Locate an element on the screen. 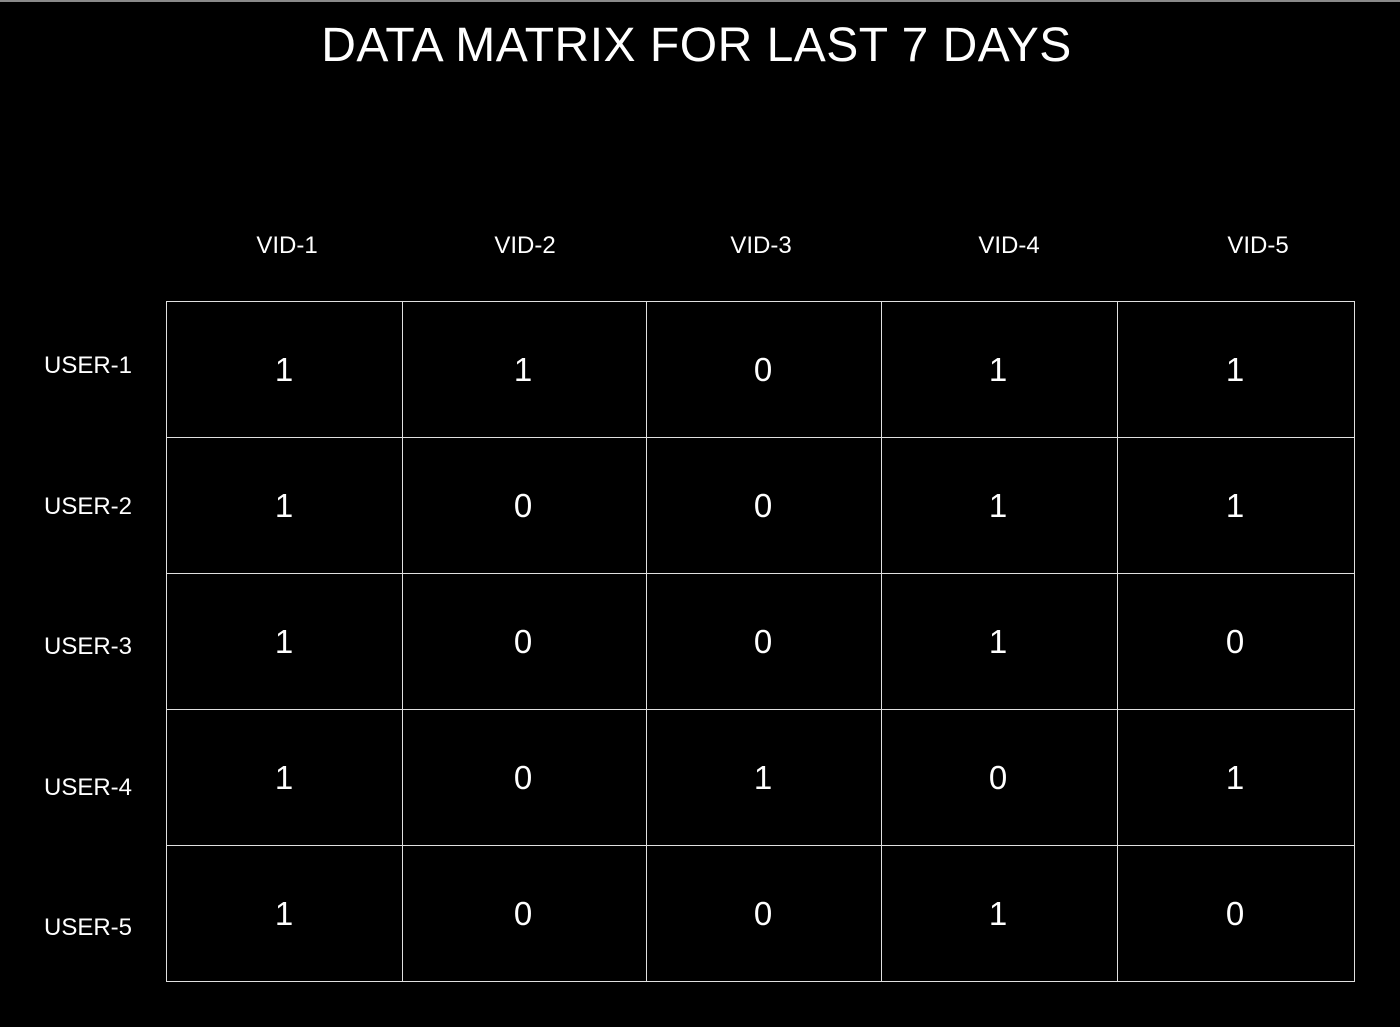  row-header: USER-4 is located at coordinates (88, 787).